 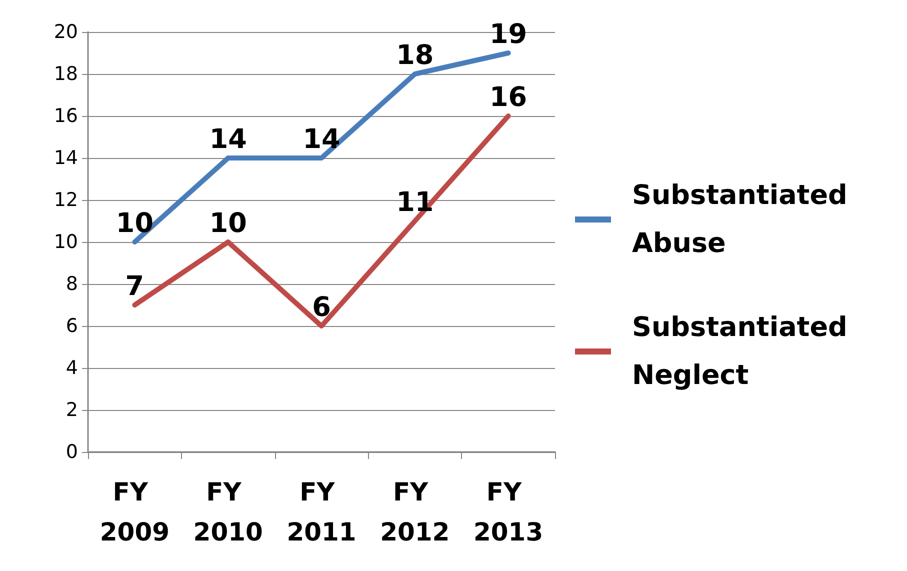 What do you see at coordinates (321, 307) in the screenshot?
I see `data-label: 6` at bounding box center [321, 307].